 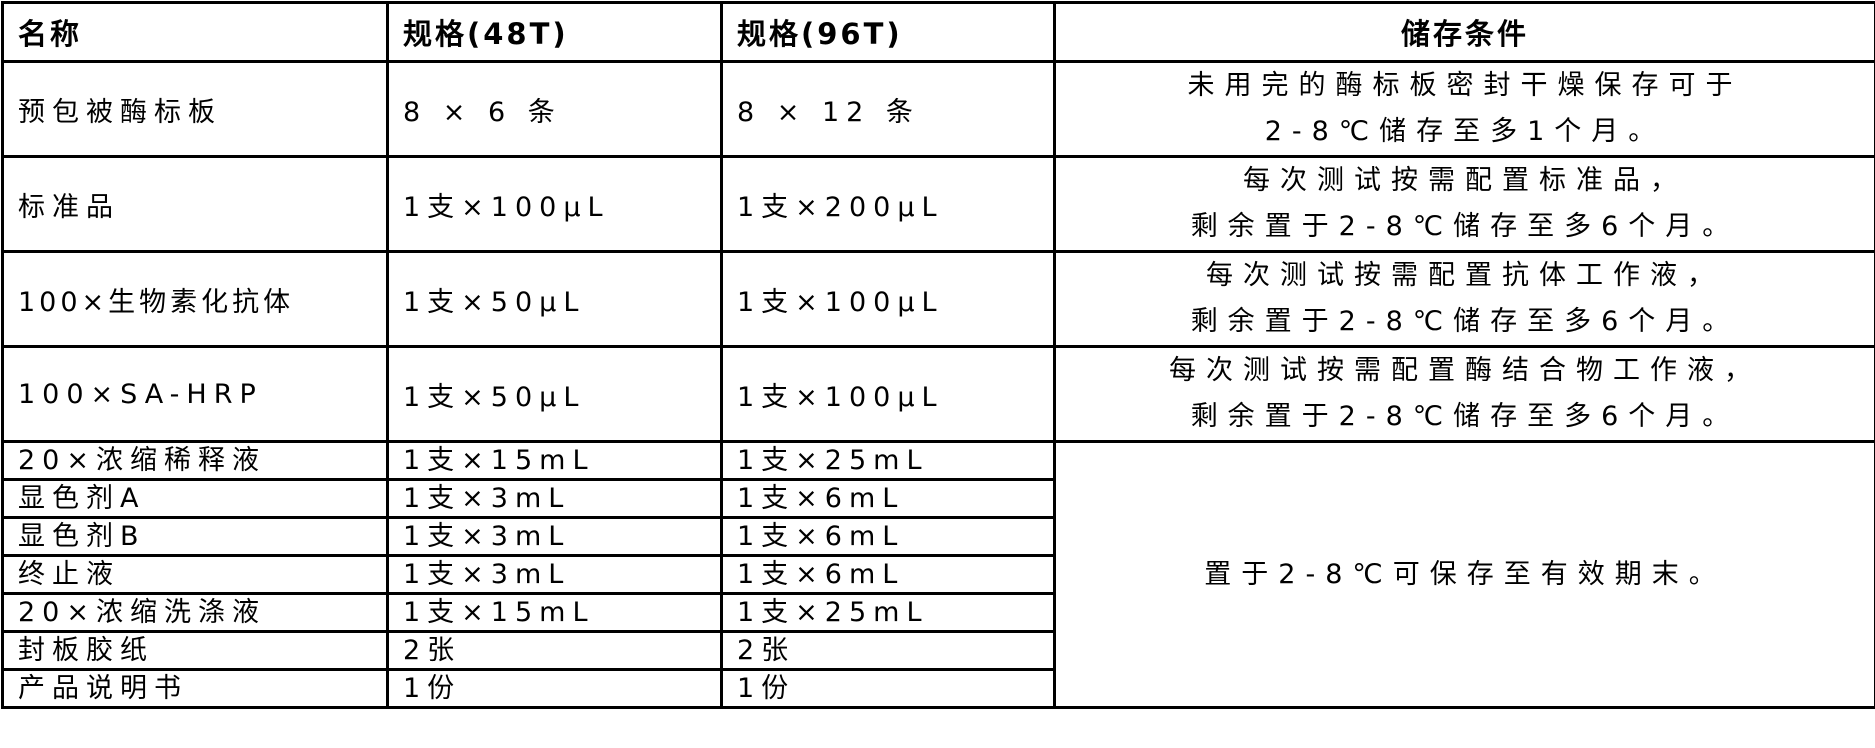 I want to click on cell-name: 20×浓缩稀释液, so click(x=195, y=461).